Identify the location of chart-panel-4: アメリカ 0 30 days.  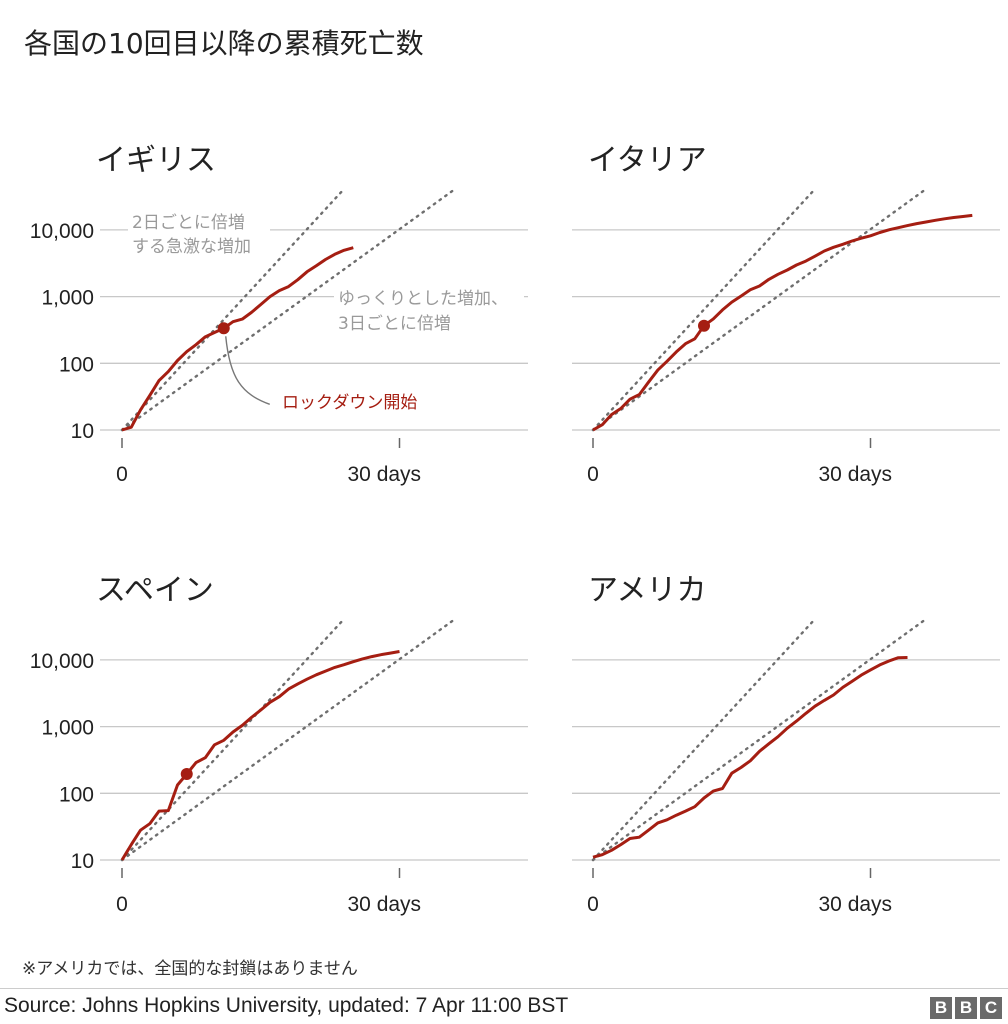
(786, 744).